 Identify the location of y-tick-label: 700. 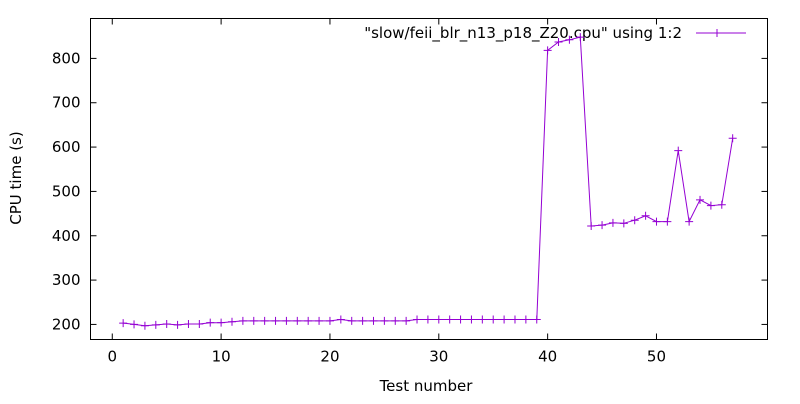
(66, 103).